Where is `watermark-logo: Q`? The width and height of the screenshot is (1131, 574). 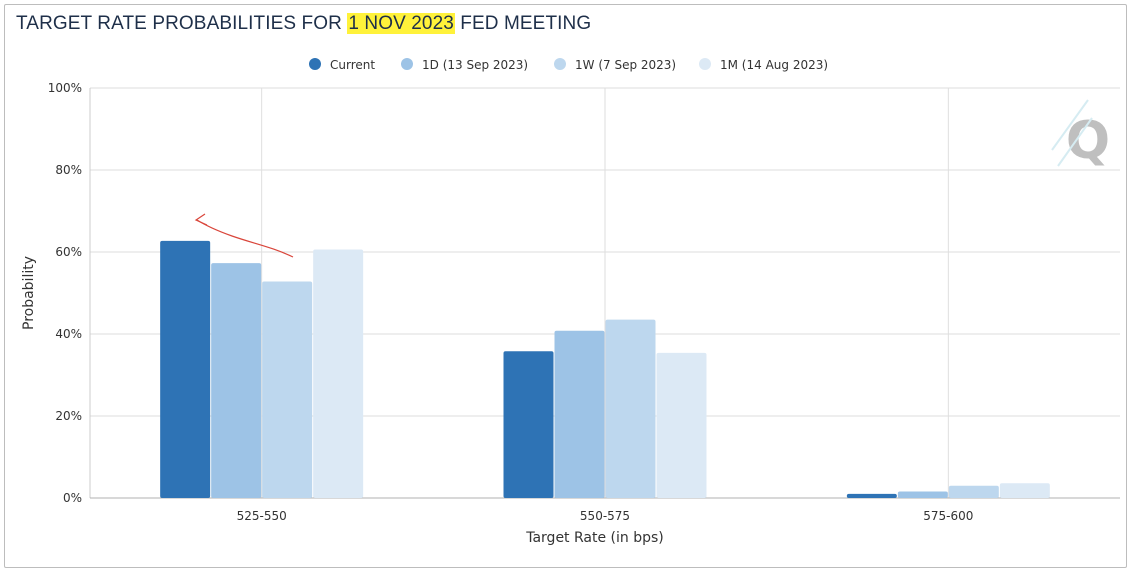
watermark-logo: Q is located at coordinates (1080, 135).